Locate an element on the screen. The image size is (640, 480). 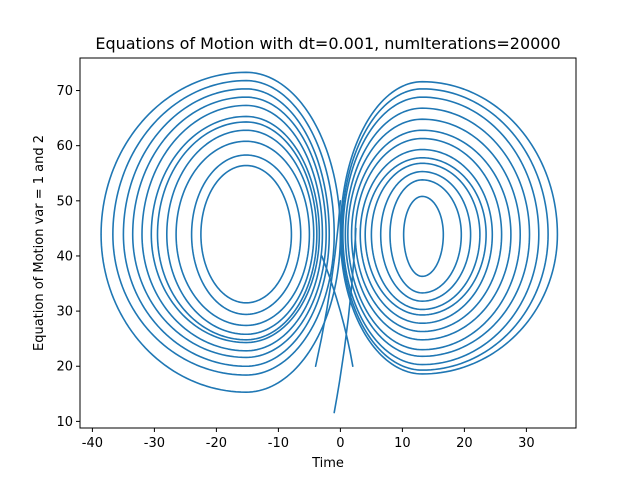
y-axis-label: Equation of Motion var = 1 and 2 is located at coordinates (39, 243).